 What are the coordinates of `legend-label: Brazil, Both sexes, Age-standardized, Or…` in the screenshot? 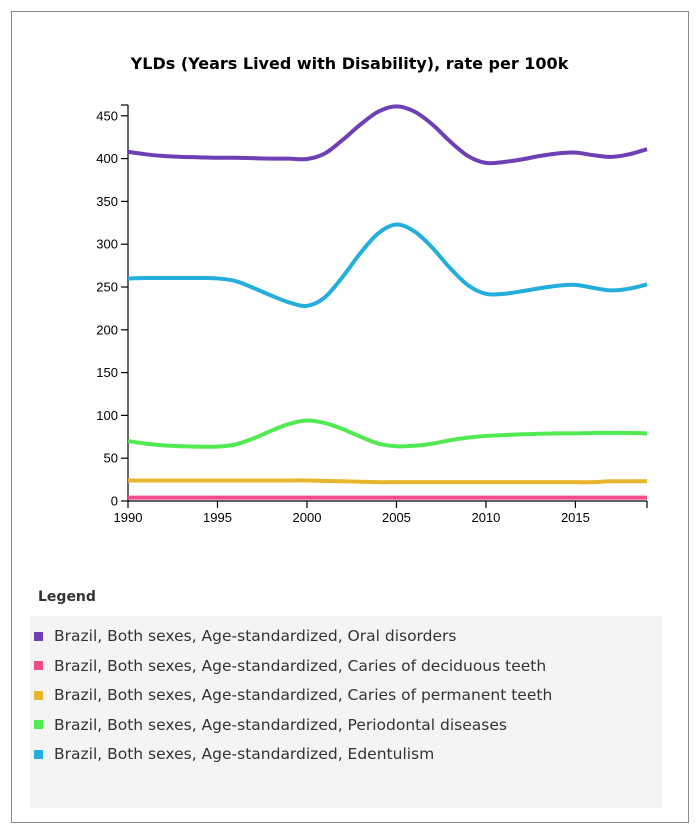 It's located at (255, 636).